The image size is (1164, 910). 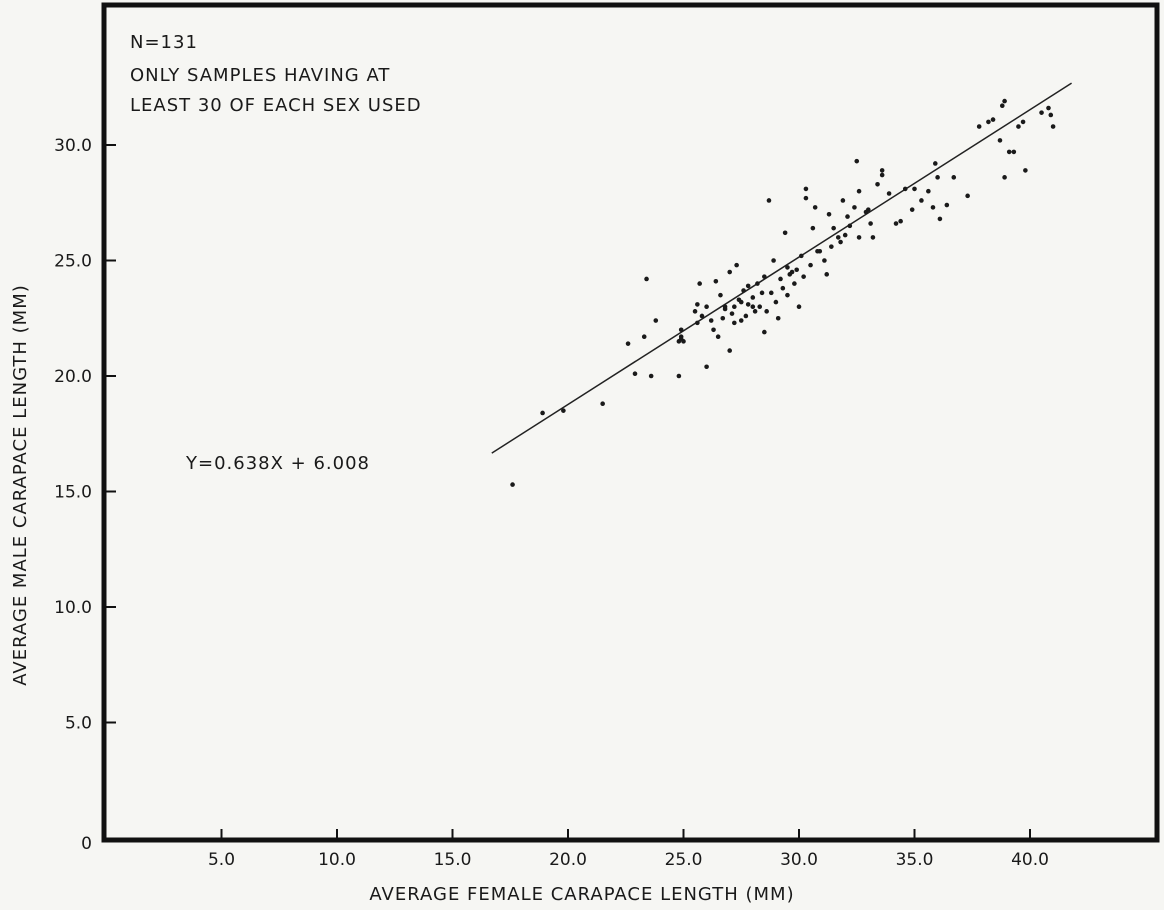 I want to click on y-axis-ticks: 0 5.0 10.0 15.0 20.0 25.0 30.0, so click(x=85, y=495).